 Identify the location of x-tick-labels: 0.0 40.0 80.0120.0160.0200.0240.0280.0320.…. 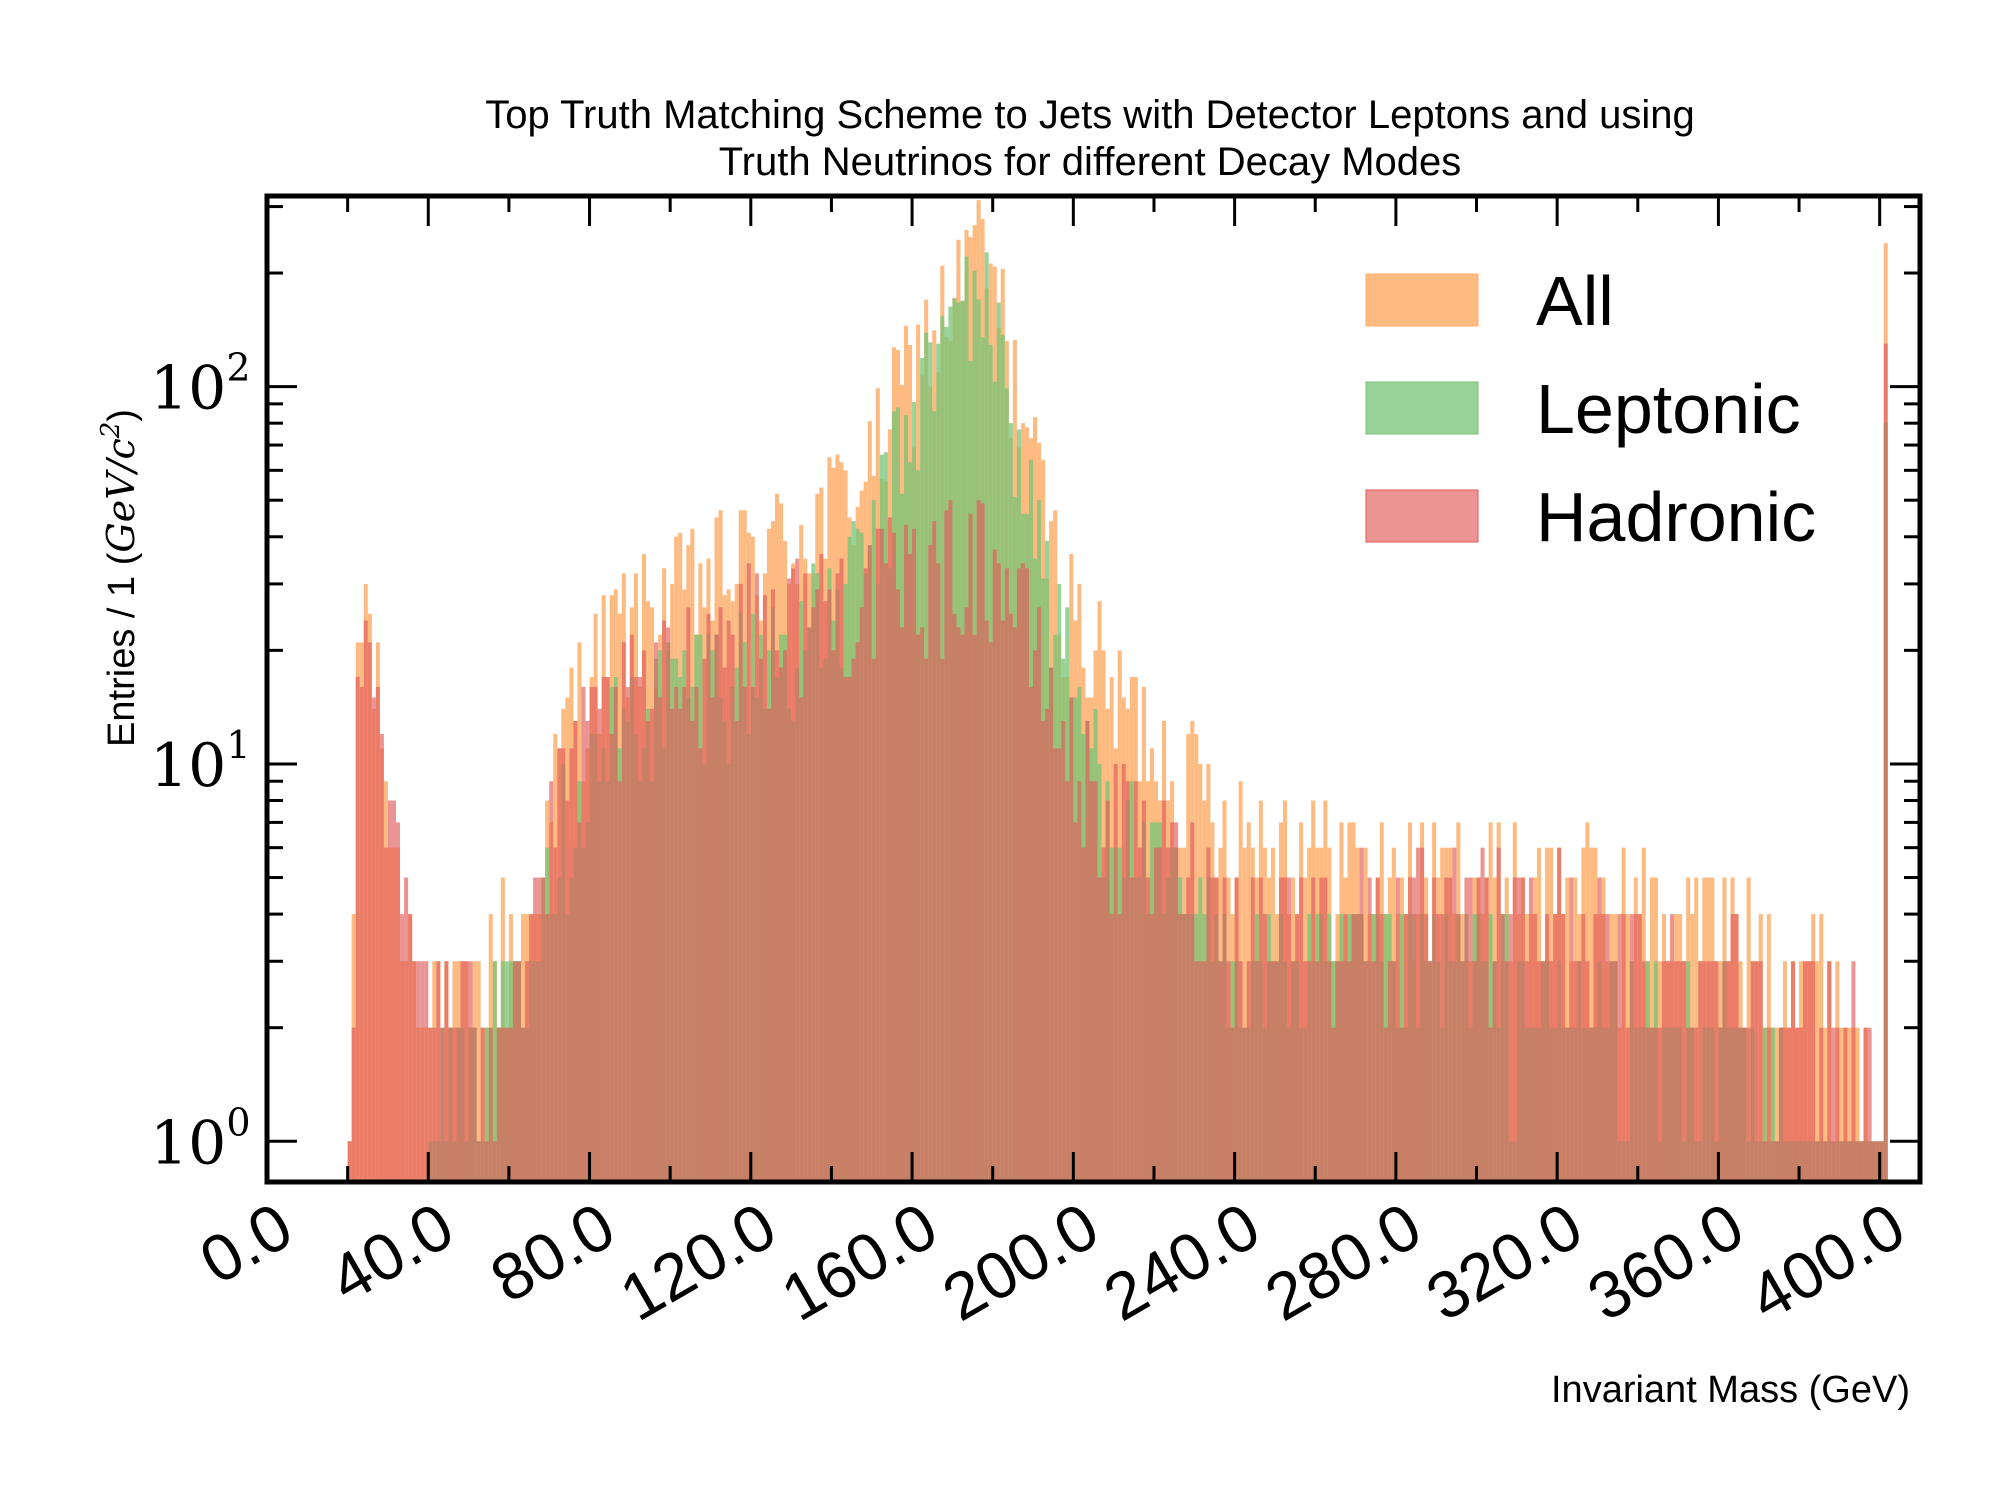
(1052, 1261).